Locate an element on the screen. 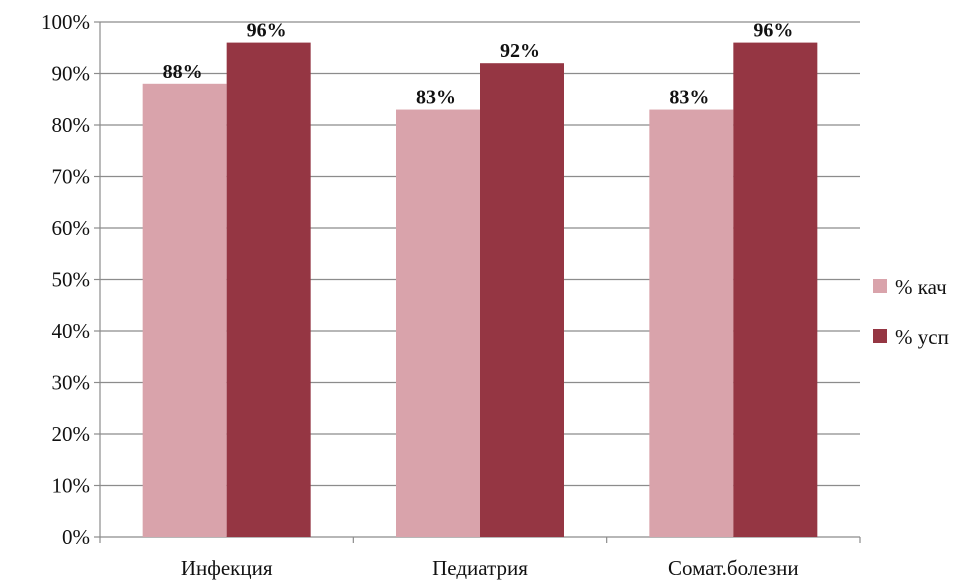 The width and height of the screenshot is (969, 583). y-tick-label: 20% is located at coordinates (71, 434).